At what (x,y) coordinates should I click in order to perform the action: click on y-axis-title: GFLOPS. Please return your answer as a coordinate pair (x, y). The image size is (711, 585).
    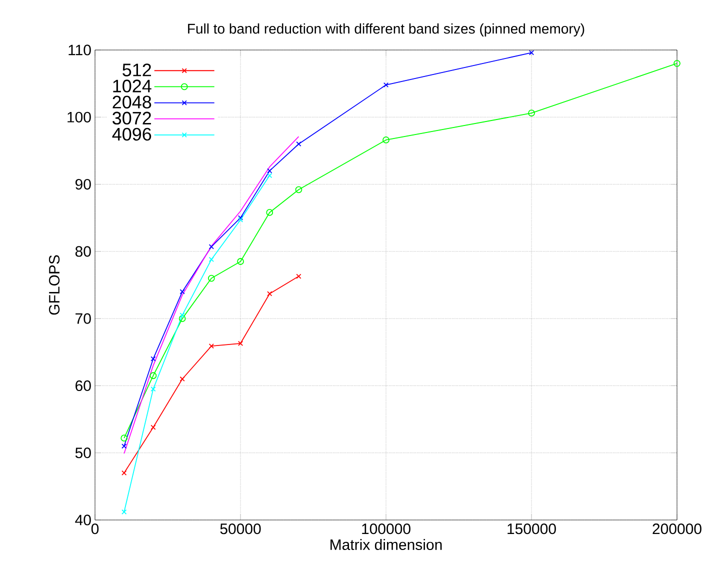
    Looking at the image, I should click on (54, 285).